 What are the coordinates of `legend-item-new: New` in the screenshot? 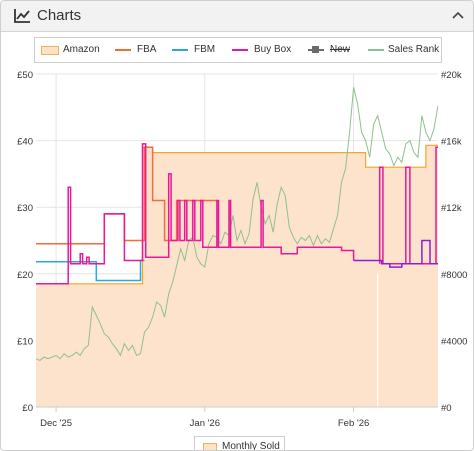 It's located at (333, 50).